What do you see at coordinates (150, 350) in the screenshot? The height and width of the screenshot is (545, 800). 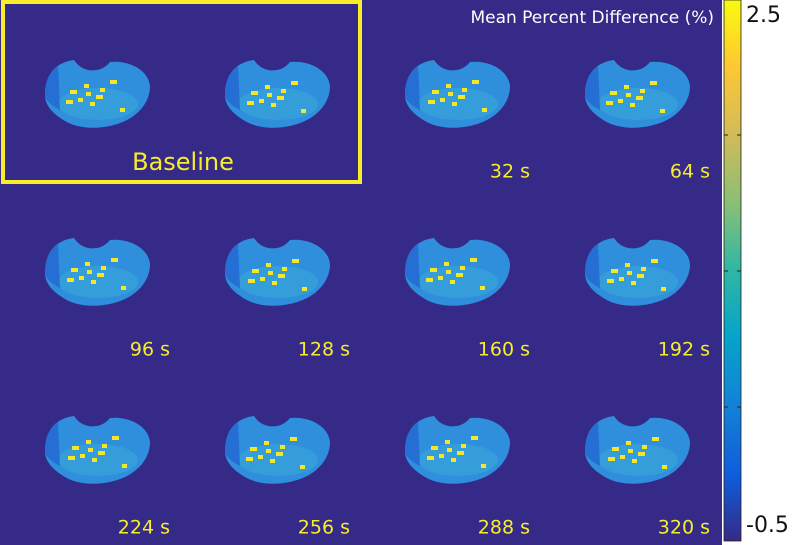 I see `time-label: 96 s` at bounding box center [150, 350].